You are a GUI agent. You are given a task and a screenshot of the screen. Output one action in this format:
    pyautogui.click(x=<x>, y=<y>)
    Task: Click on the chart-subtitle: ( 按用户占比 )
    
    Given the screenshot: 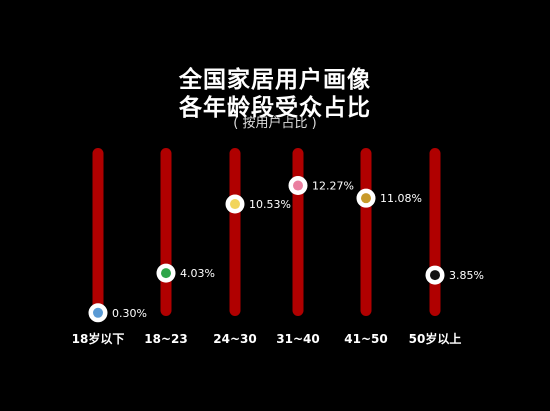 What is the action you would take?
    pyautogui.click(x=275, y=123)
    